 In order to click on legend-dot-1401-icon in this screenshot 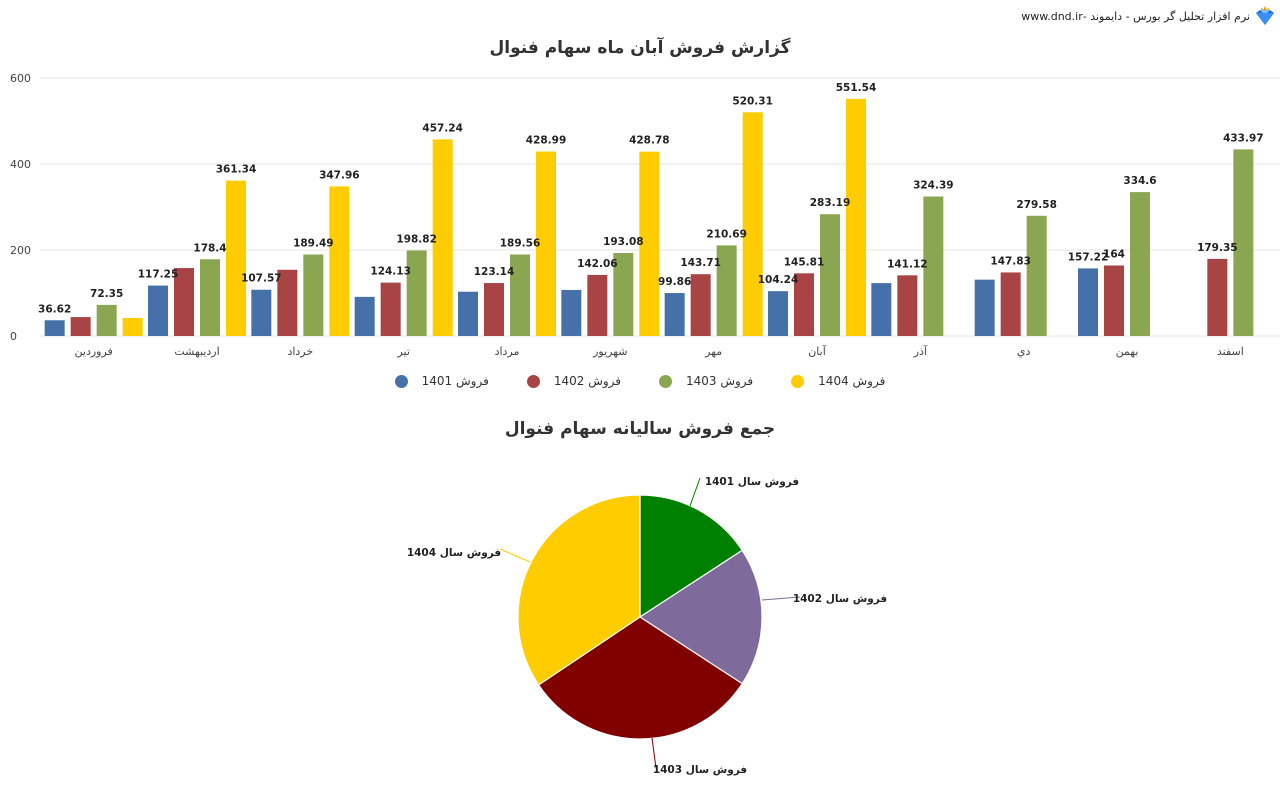, I will do `click(401, 381)`.